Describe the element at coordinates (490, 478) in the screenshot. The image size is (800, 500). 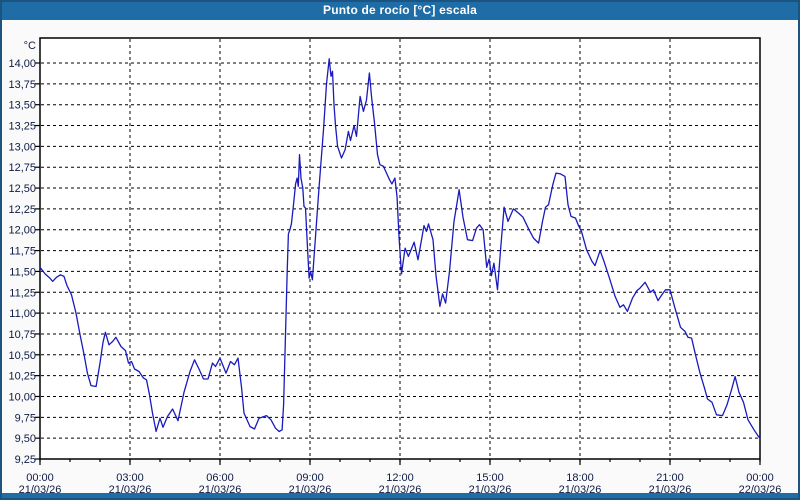
I see `x-tick-time-label: 15:00` at that location.